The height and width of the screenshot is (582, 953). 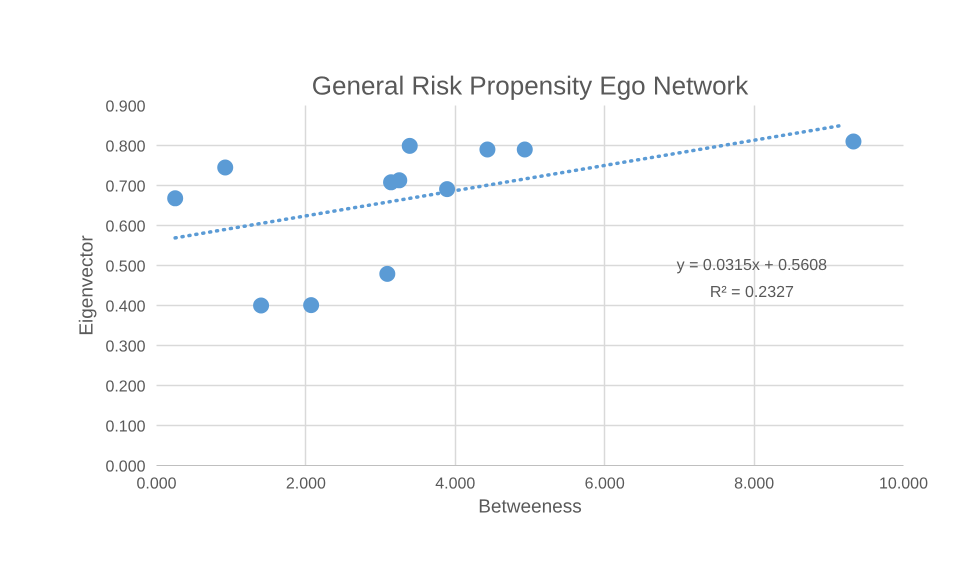 What do you see at coordinates (306, 484) in the screenshot?
I see `x-tick-label: 2.000` at bounding box center [306, 484].